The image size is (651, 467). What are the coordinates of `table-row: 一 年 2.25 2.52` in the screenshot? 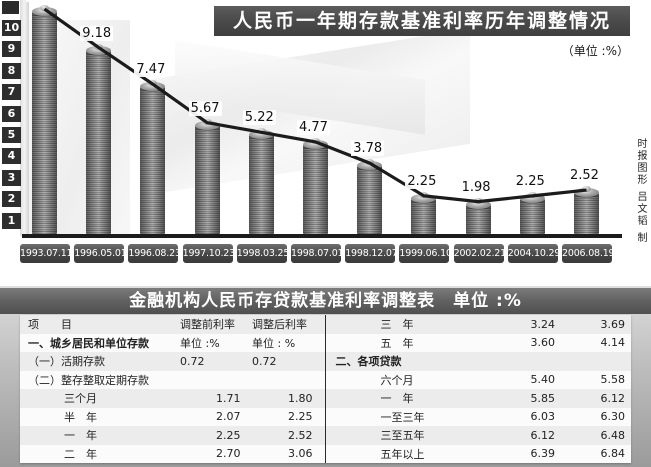 It's located at (172, 435).